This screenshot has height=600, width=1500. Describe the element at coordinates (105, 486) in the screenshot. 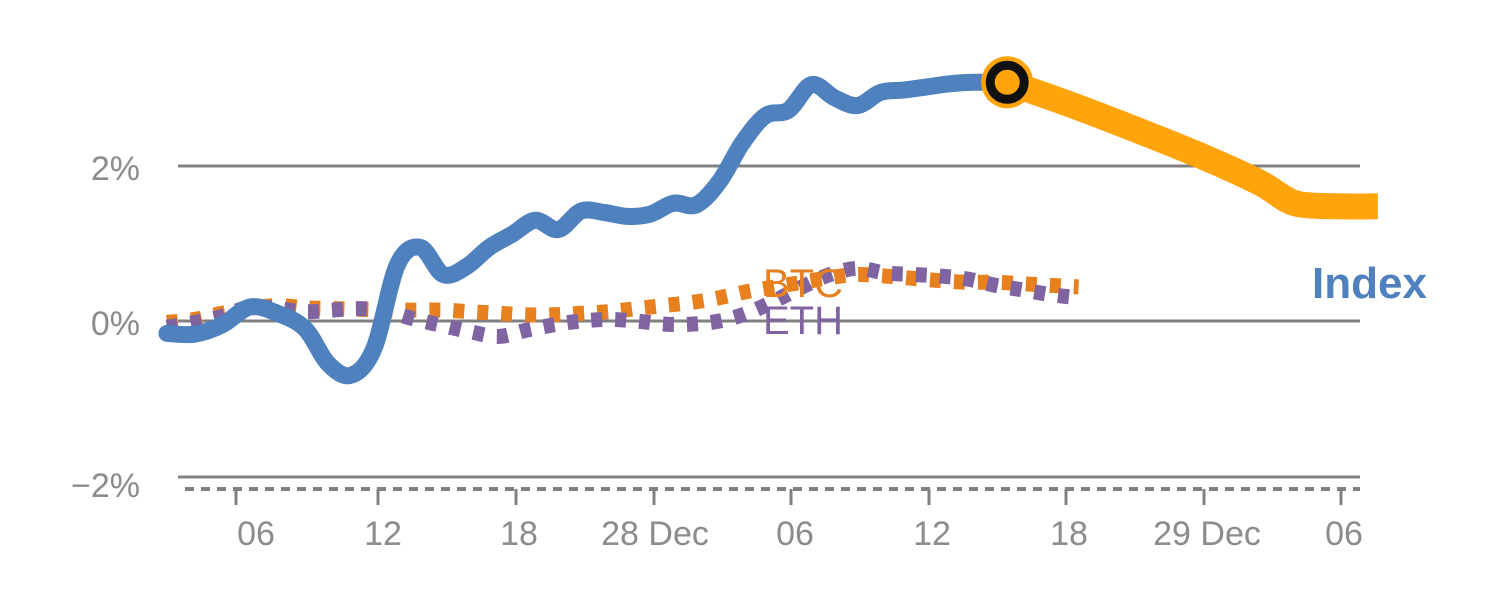

I see `y-tick-label-minus2pct: −2%` at that location.